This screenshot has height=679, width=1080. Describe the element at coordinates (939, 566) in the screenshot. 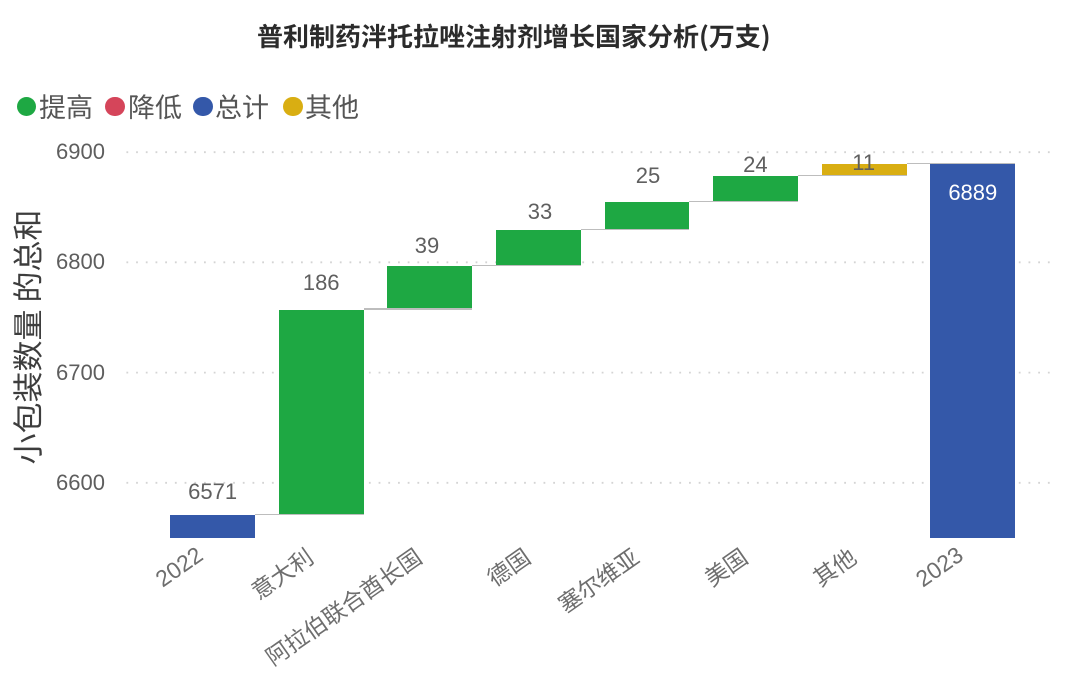

I see `svg-text: 2023` at that location.